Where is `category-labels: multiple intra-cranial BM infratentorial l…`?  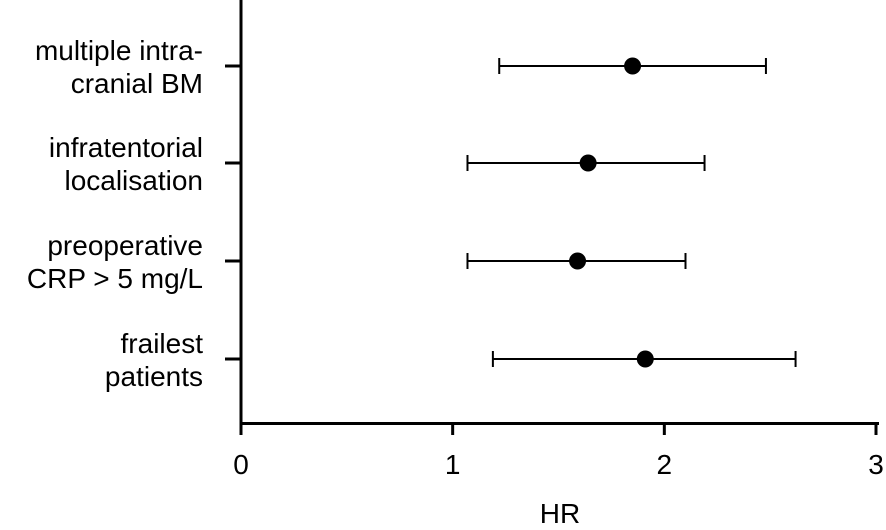
category-labels: multiple intra-cranial BM infratentorial l… is located at coordinates (115, 213).